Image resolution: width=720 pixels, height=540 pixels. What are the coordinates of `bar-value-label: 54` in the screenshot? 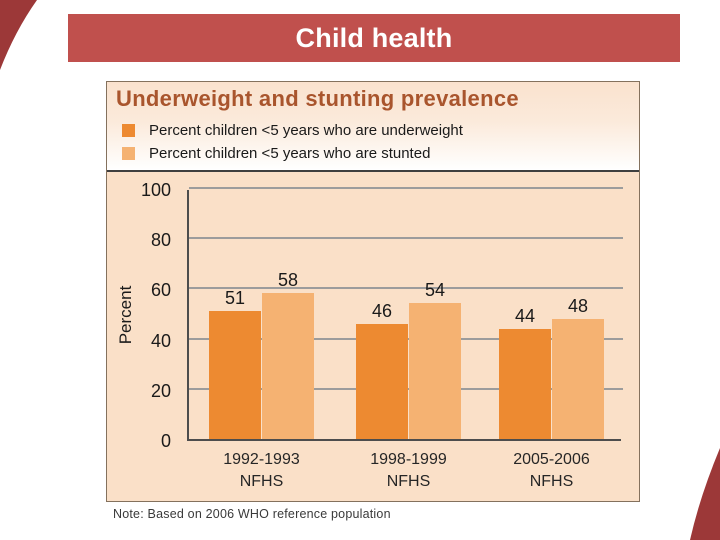 It's located at (435, 290).